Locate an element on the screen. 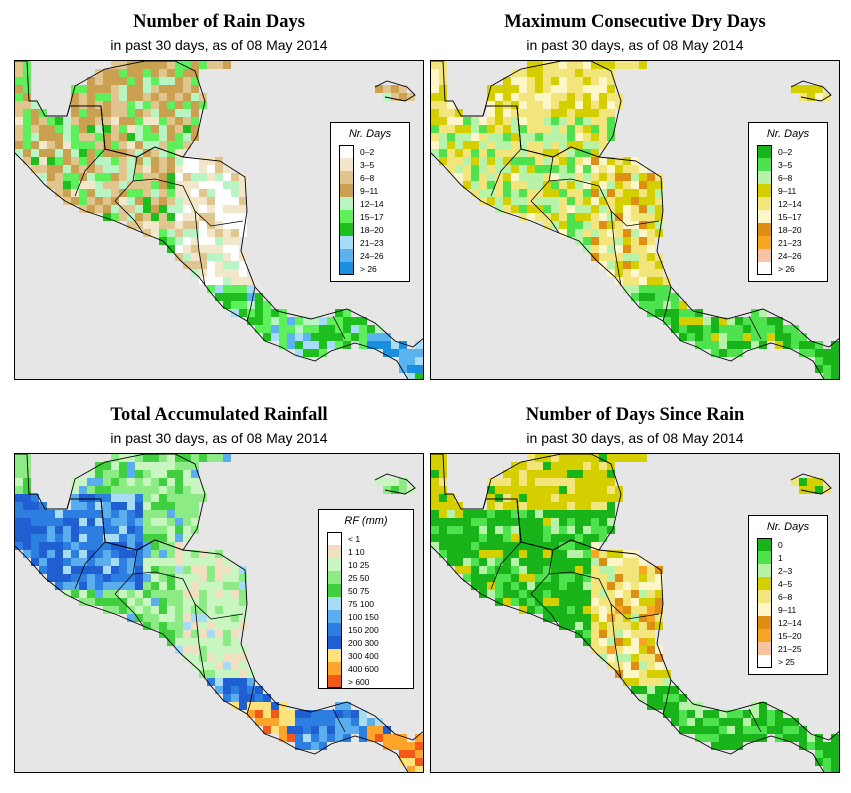  legend-label: > 600 is located at coordinates (359, 681).